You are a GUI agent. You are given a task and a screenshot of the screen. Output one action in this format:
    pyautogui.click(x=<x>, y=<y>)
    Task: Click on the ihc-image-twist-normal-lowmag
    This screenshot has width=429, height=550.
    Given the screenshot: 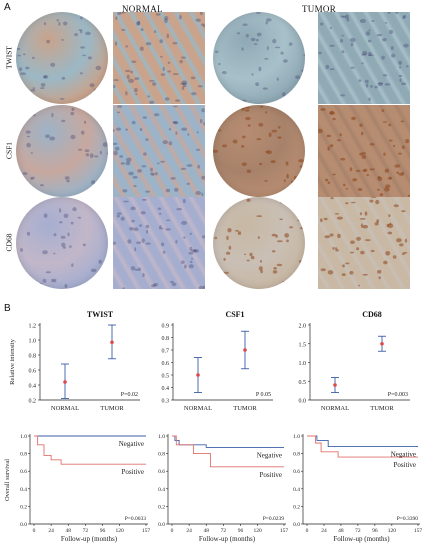 What is the action you would take?
    pyautogui.click(x=62, y=58)
    